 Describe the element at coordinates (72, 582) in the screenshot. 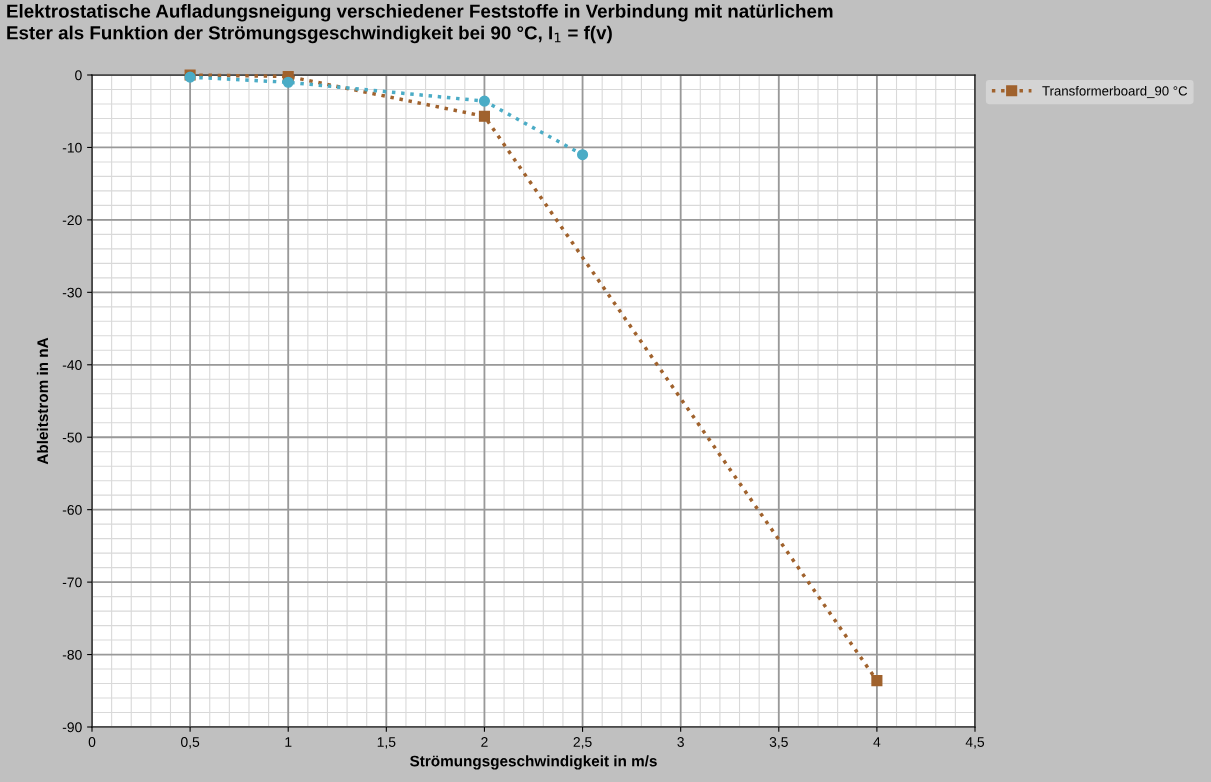

I see `y-tick-label: -70` at that location.